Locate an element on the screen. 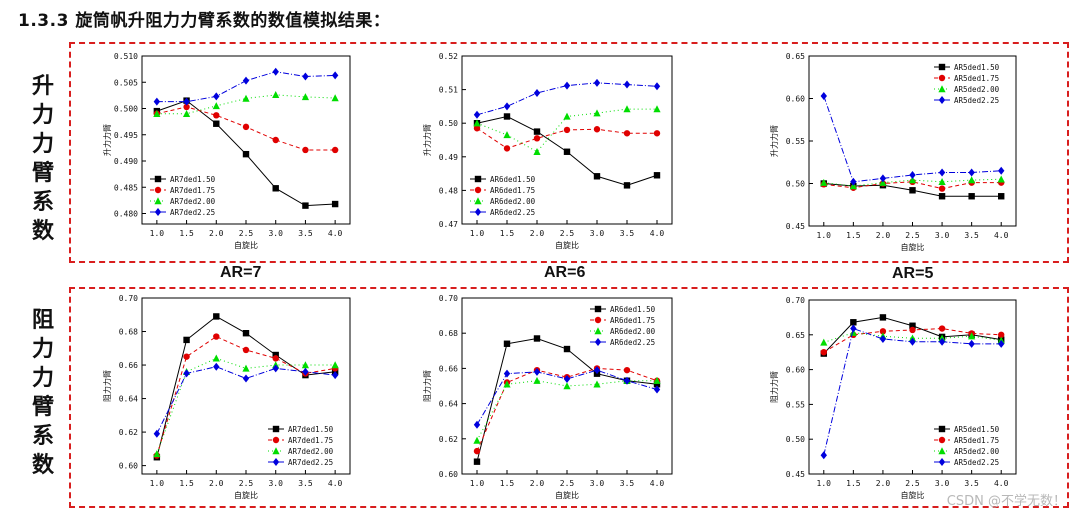  legend: AR6ded1.50 AR6ded1.75 AR6ded2.00 AR6ded2.25 is located at coordinates (503, 196).